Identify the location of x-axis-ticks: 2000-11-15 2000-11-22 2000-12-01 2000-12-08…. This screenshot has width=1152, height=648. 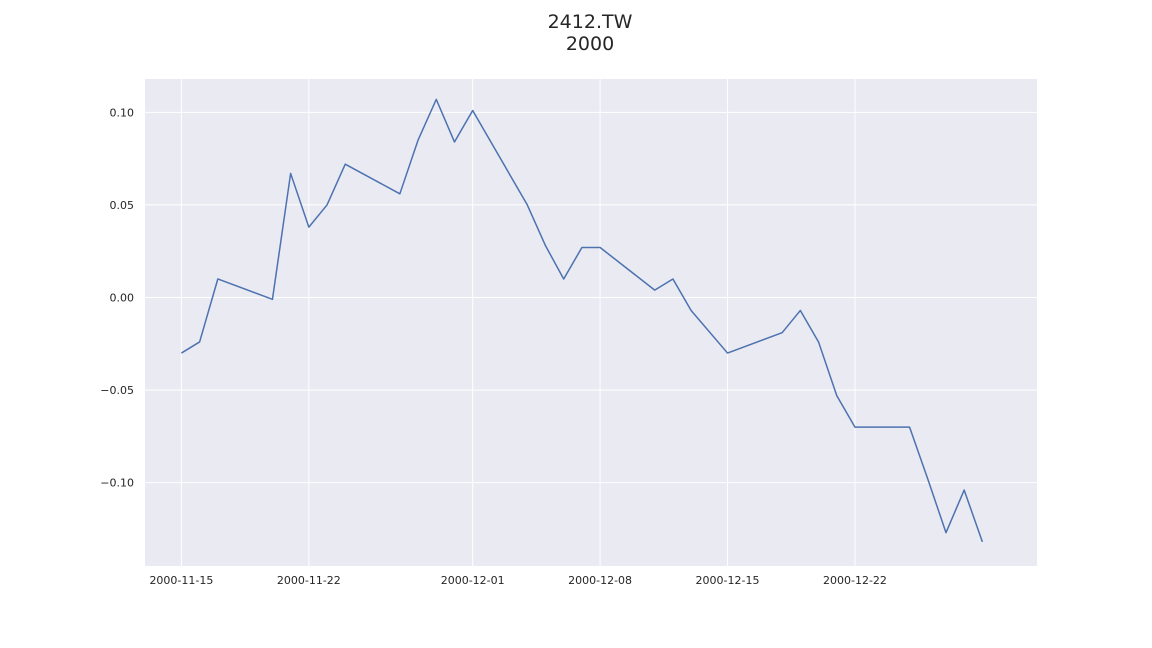
(517, 580).